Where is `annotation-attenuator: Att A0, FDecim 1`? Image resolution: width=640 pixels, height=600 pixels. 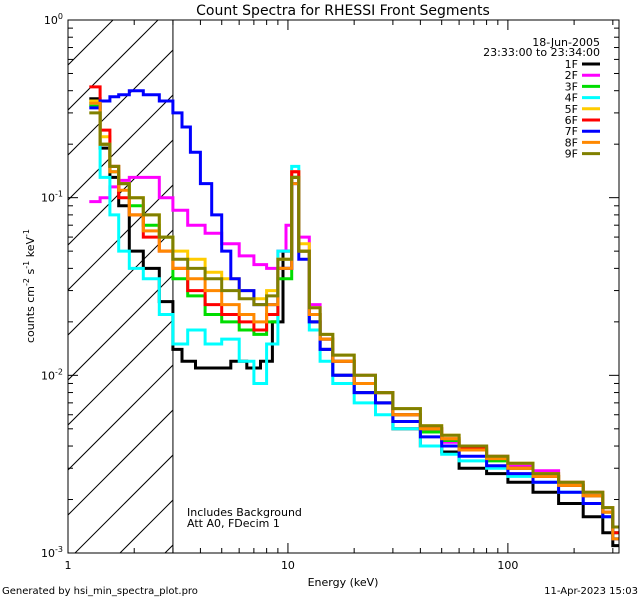
annotation-attenuator: Att A0, FDecim 1 is located at coordinates (233, 523).